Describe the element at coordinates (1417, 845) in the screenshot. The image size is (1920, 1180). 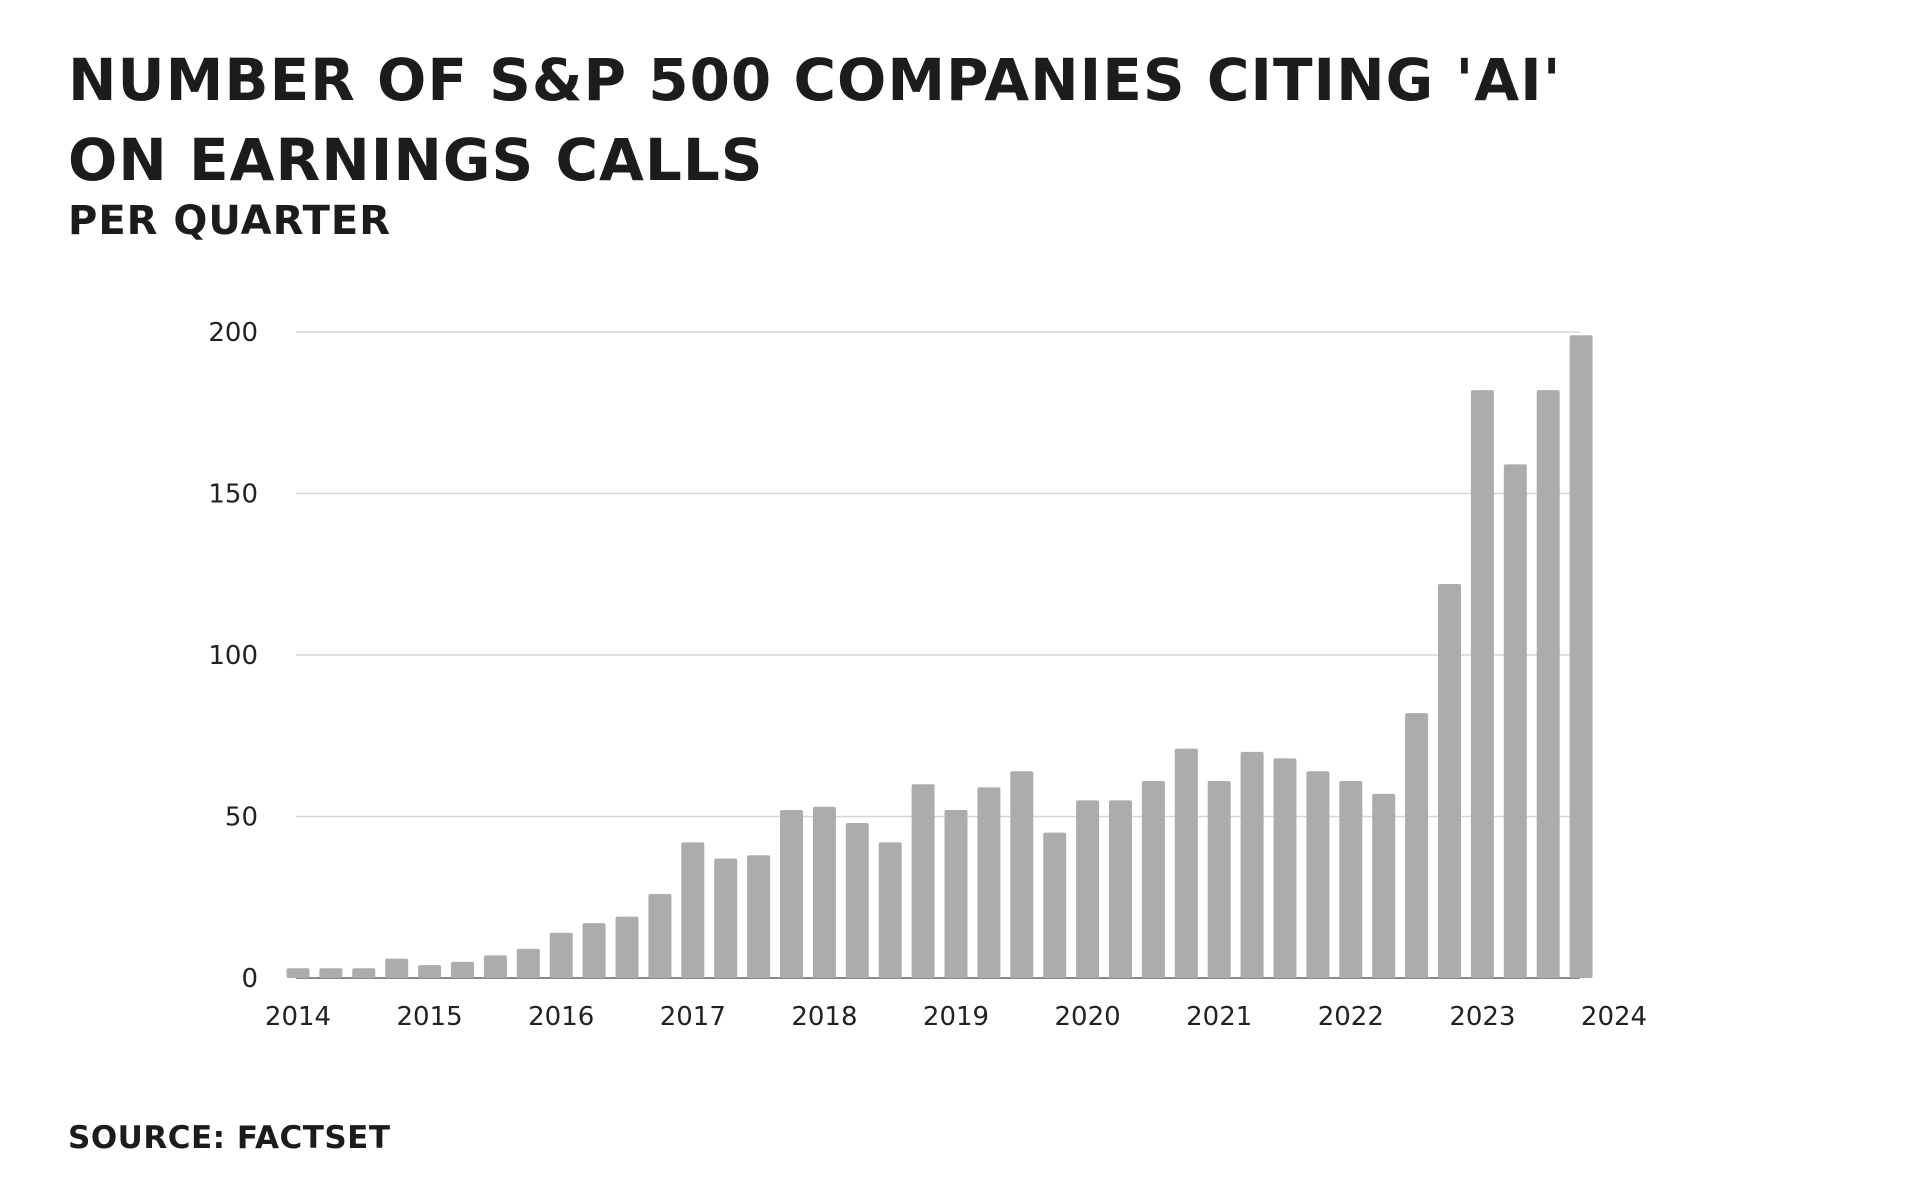
I see `bar: 2022 Q3: 82` at that location.